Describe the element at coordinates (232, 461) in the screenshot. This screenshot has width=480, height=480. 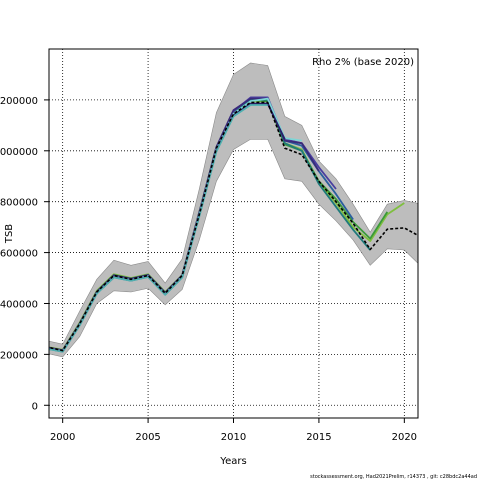
I see `x-axis-title: Years` at that location.